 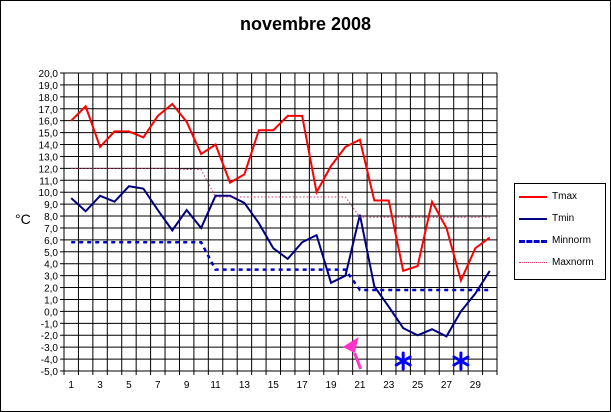 What do you see at coordinates (48, 181) in the screenshot?
I see `y-tick-label: 11,0` at bounding box center [48, 181].